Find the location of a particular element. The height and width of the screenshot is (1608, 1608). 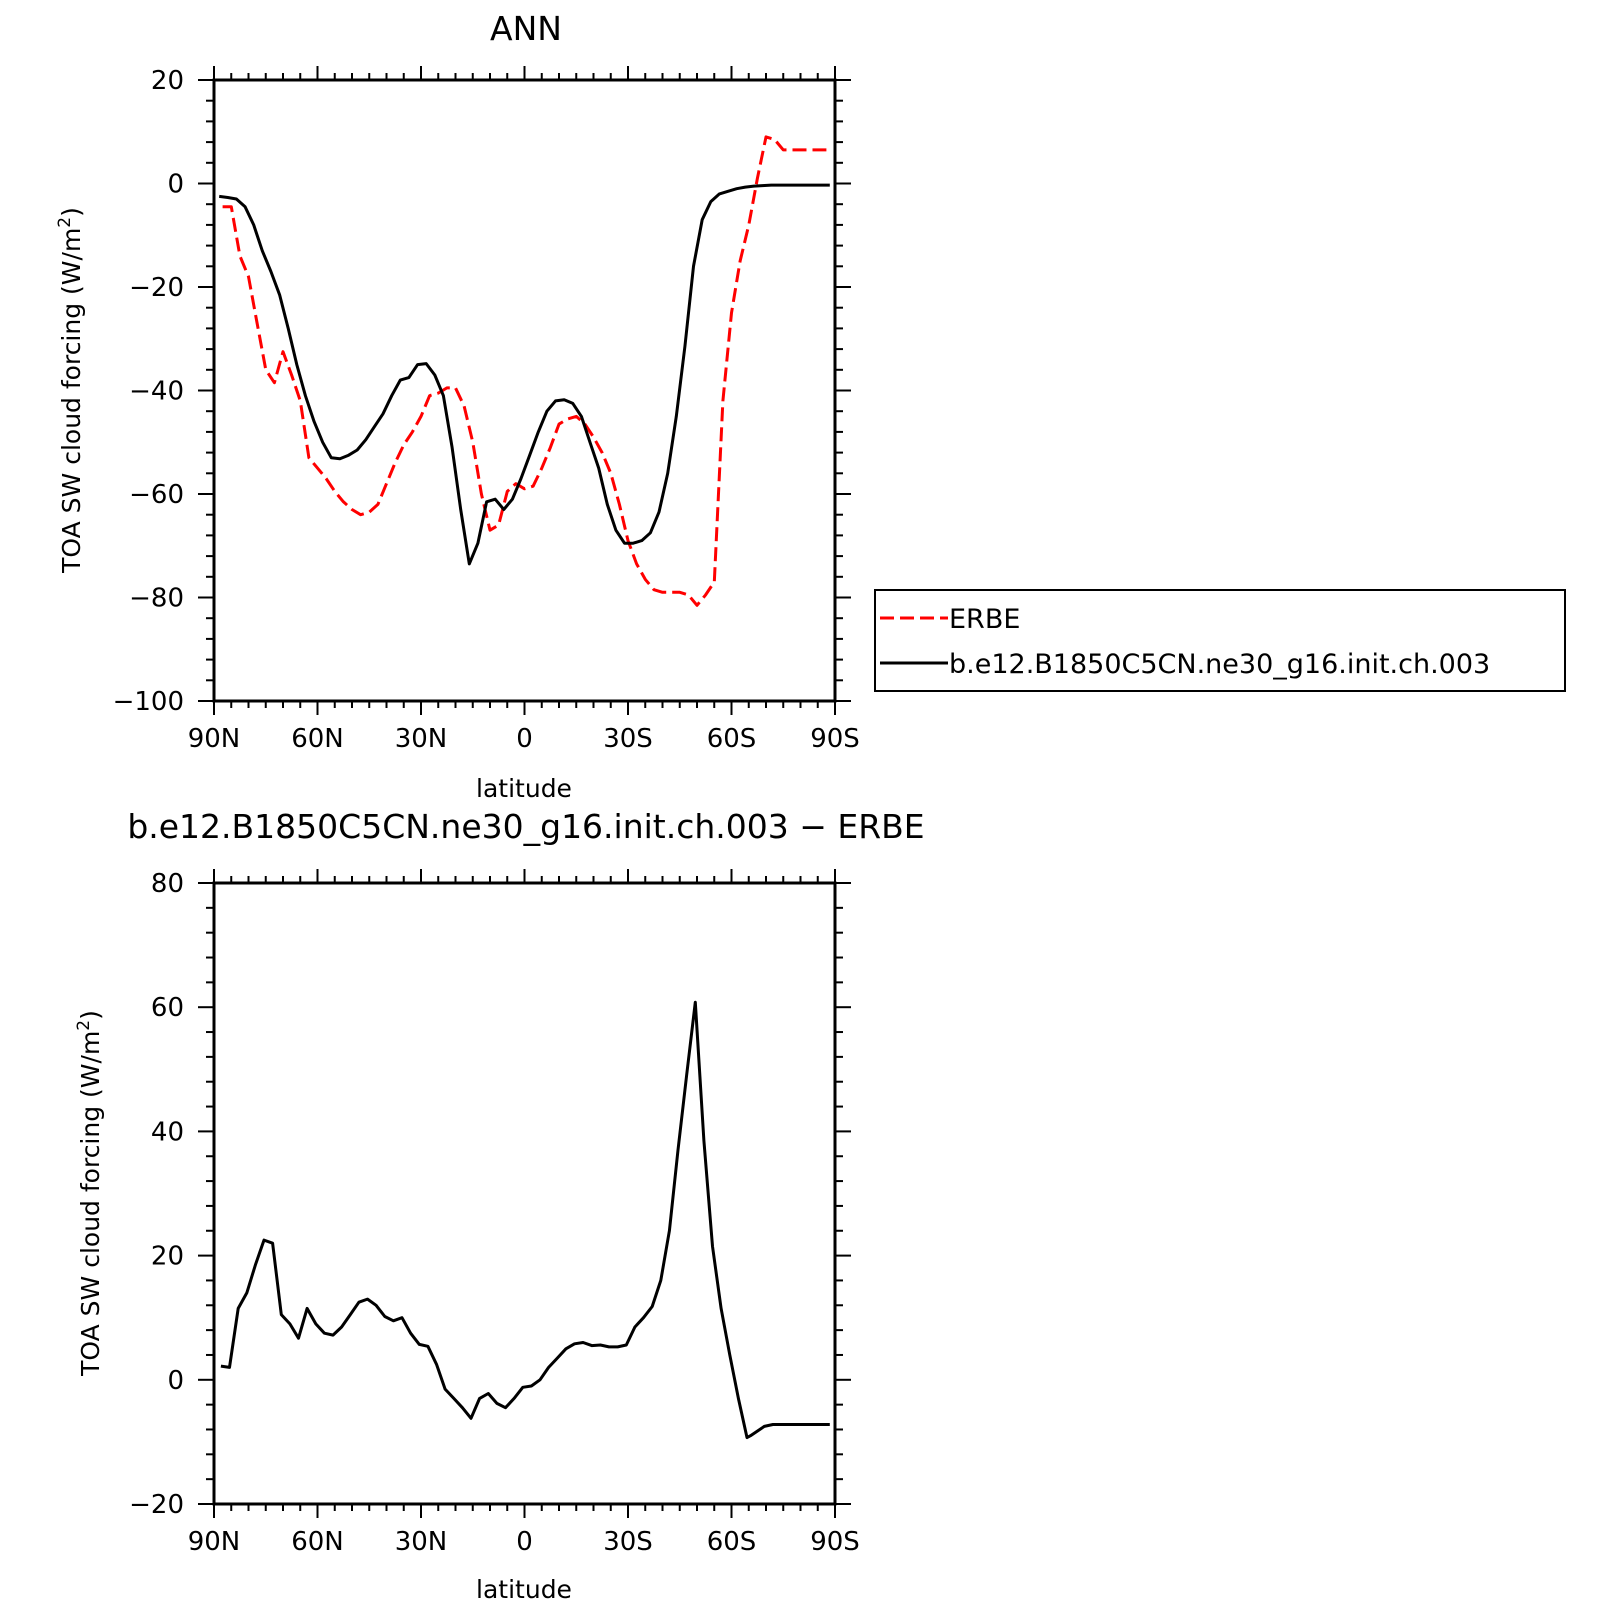

chart-top-ylabel-sup: 2 is located at coordinates (65, 222).